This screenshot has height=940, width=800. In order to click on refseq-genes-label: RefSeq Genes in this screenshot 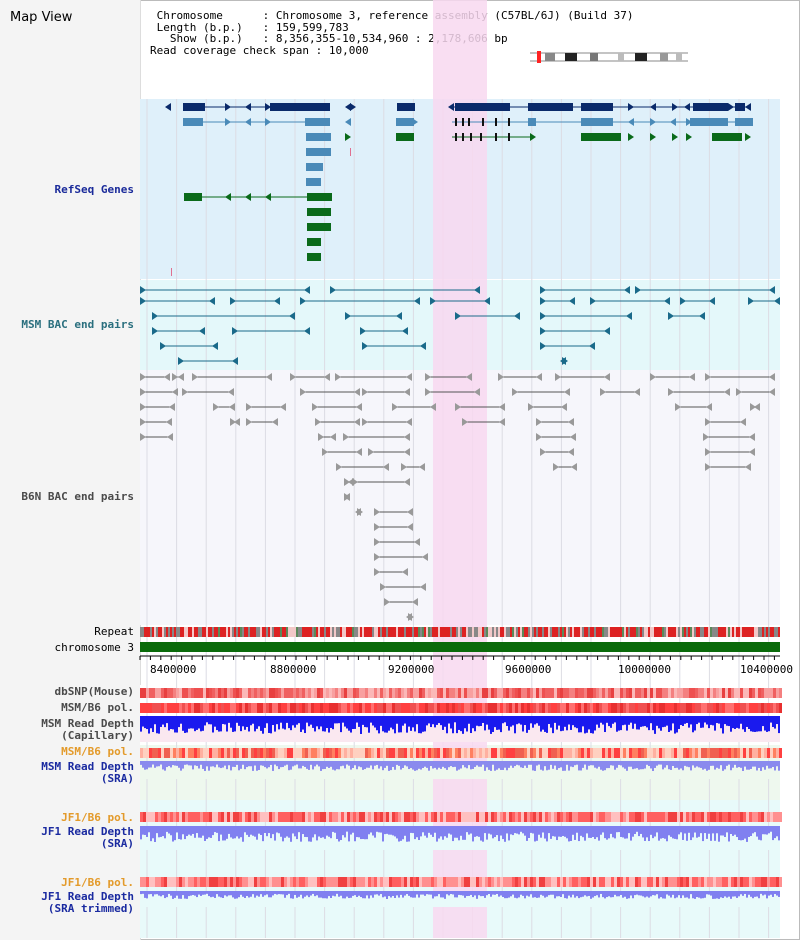, I will do `click(94, 189)`.